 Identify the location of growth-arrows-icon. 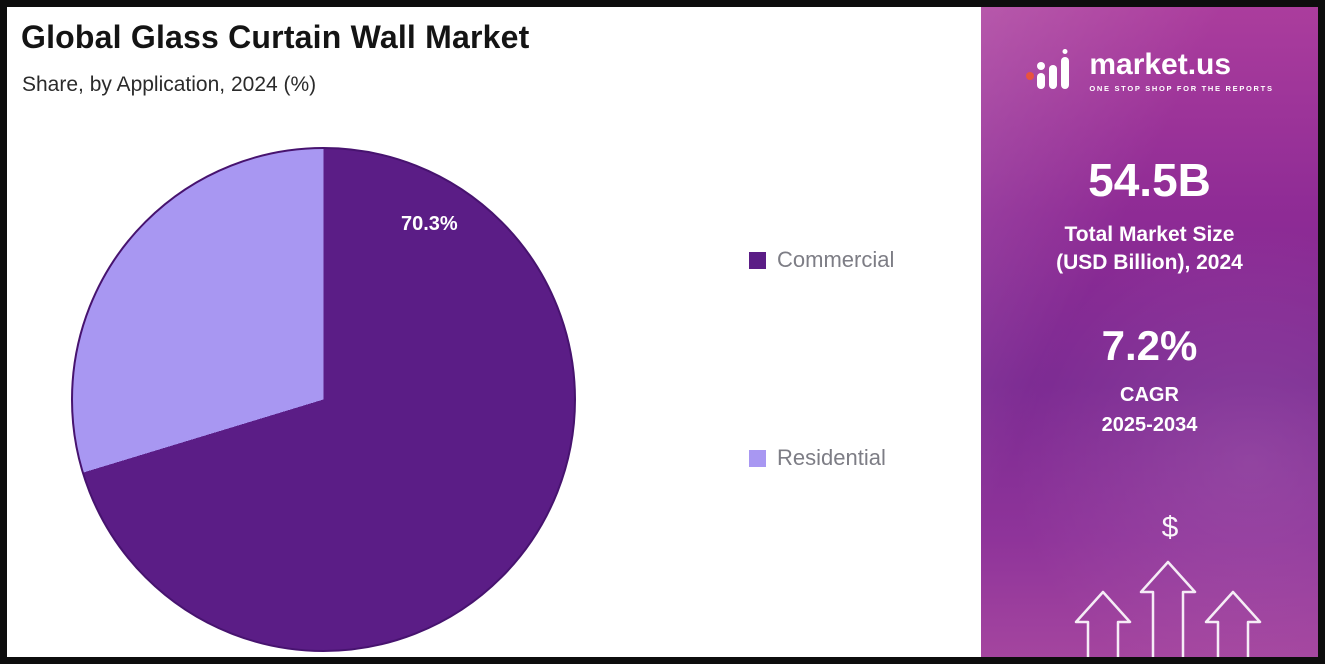
(1168, 608).